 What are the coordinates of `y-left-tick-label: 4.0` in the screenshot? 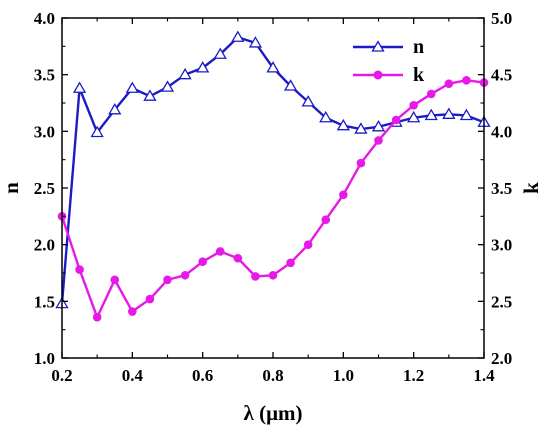 It's located at (44, 18).